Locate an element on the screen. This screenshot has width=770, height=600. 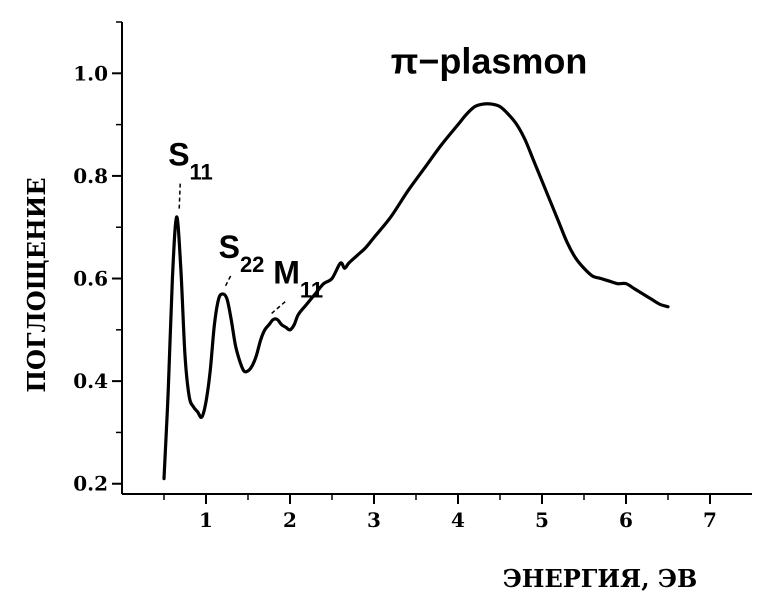
y-tick-label: 1.0 is located at coordinates (90, 73).